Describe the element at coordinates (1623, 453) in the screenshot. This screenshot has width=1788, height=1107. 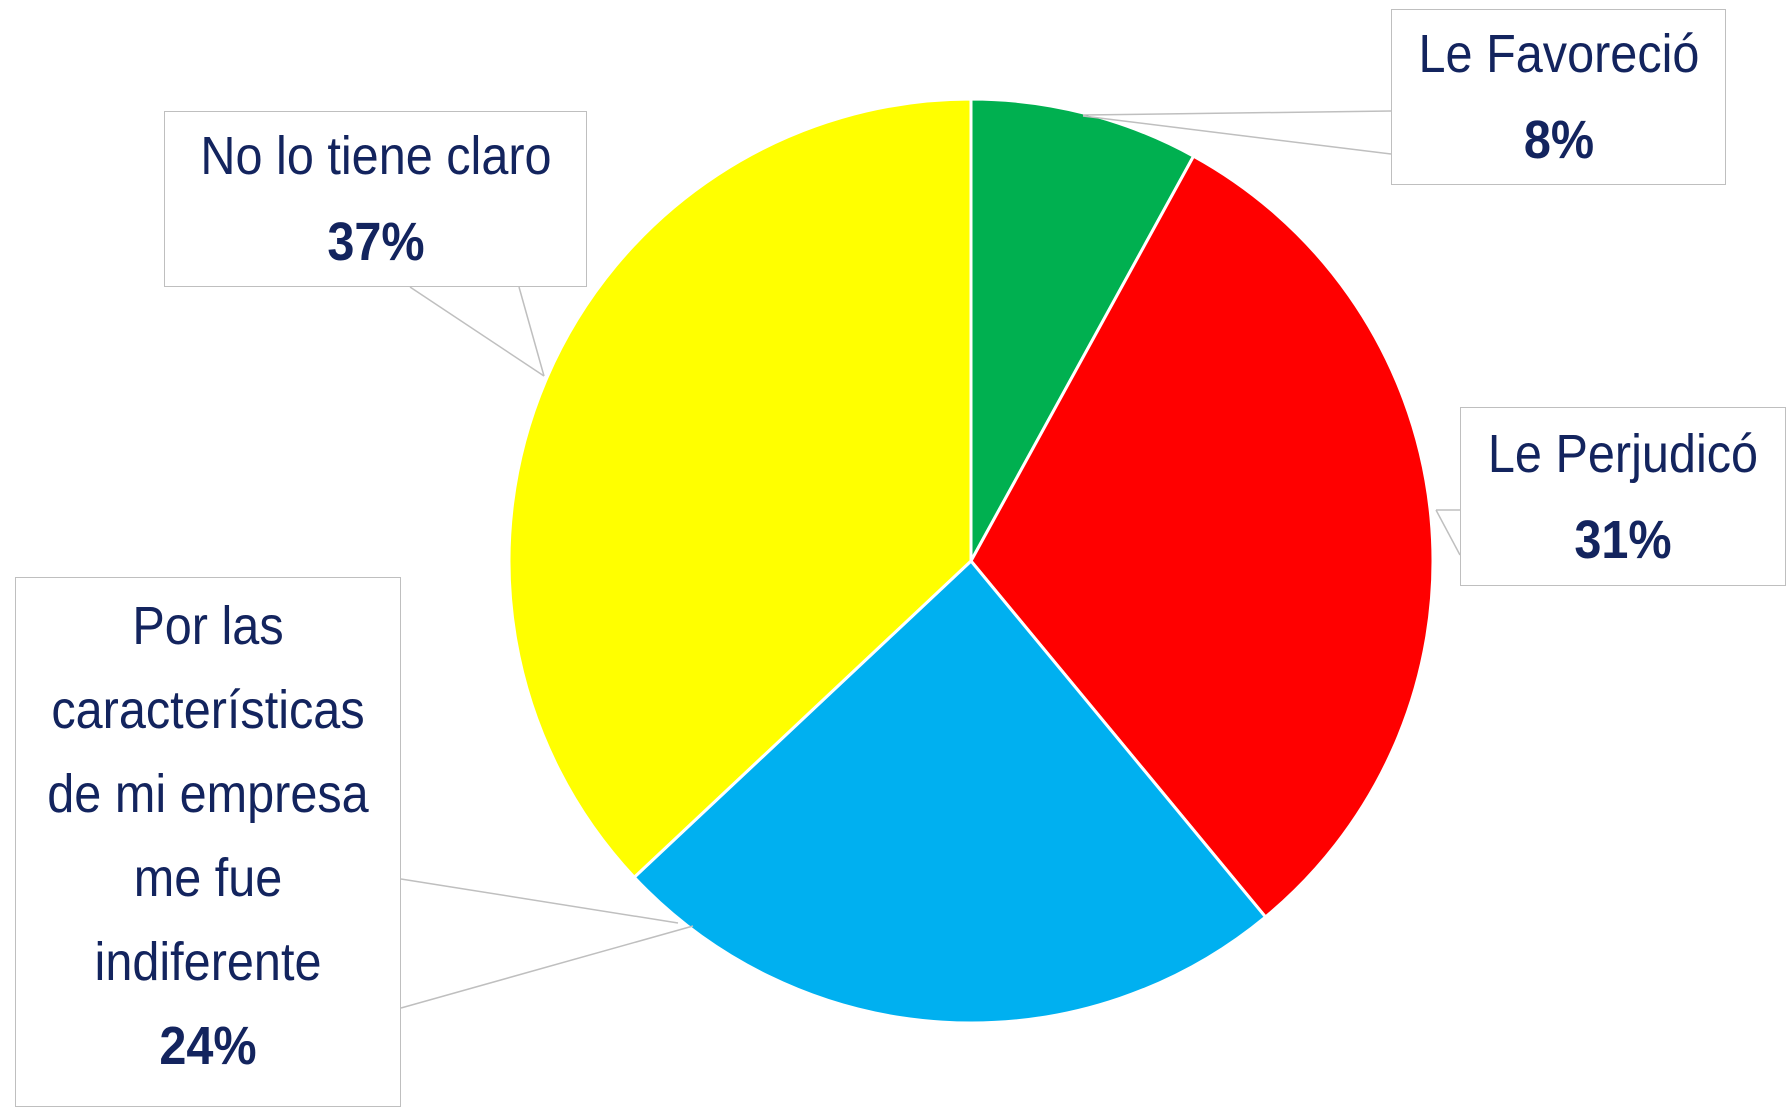
I see `category-label: Le Perjudicó` at that location.